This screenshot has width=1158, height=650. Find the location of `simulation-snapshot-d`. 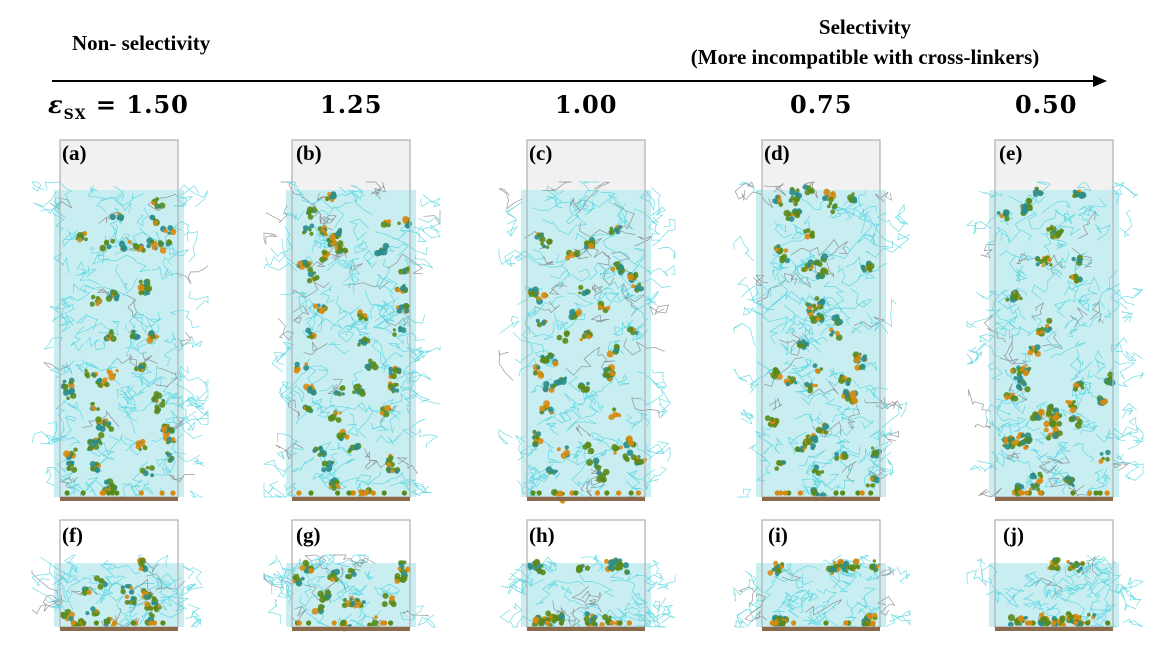

simulation-snapshot-d is located at coordinates (822, 320).